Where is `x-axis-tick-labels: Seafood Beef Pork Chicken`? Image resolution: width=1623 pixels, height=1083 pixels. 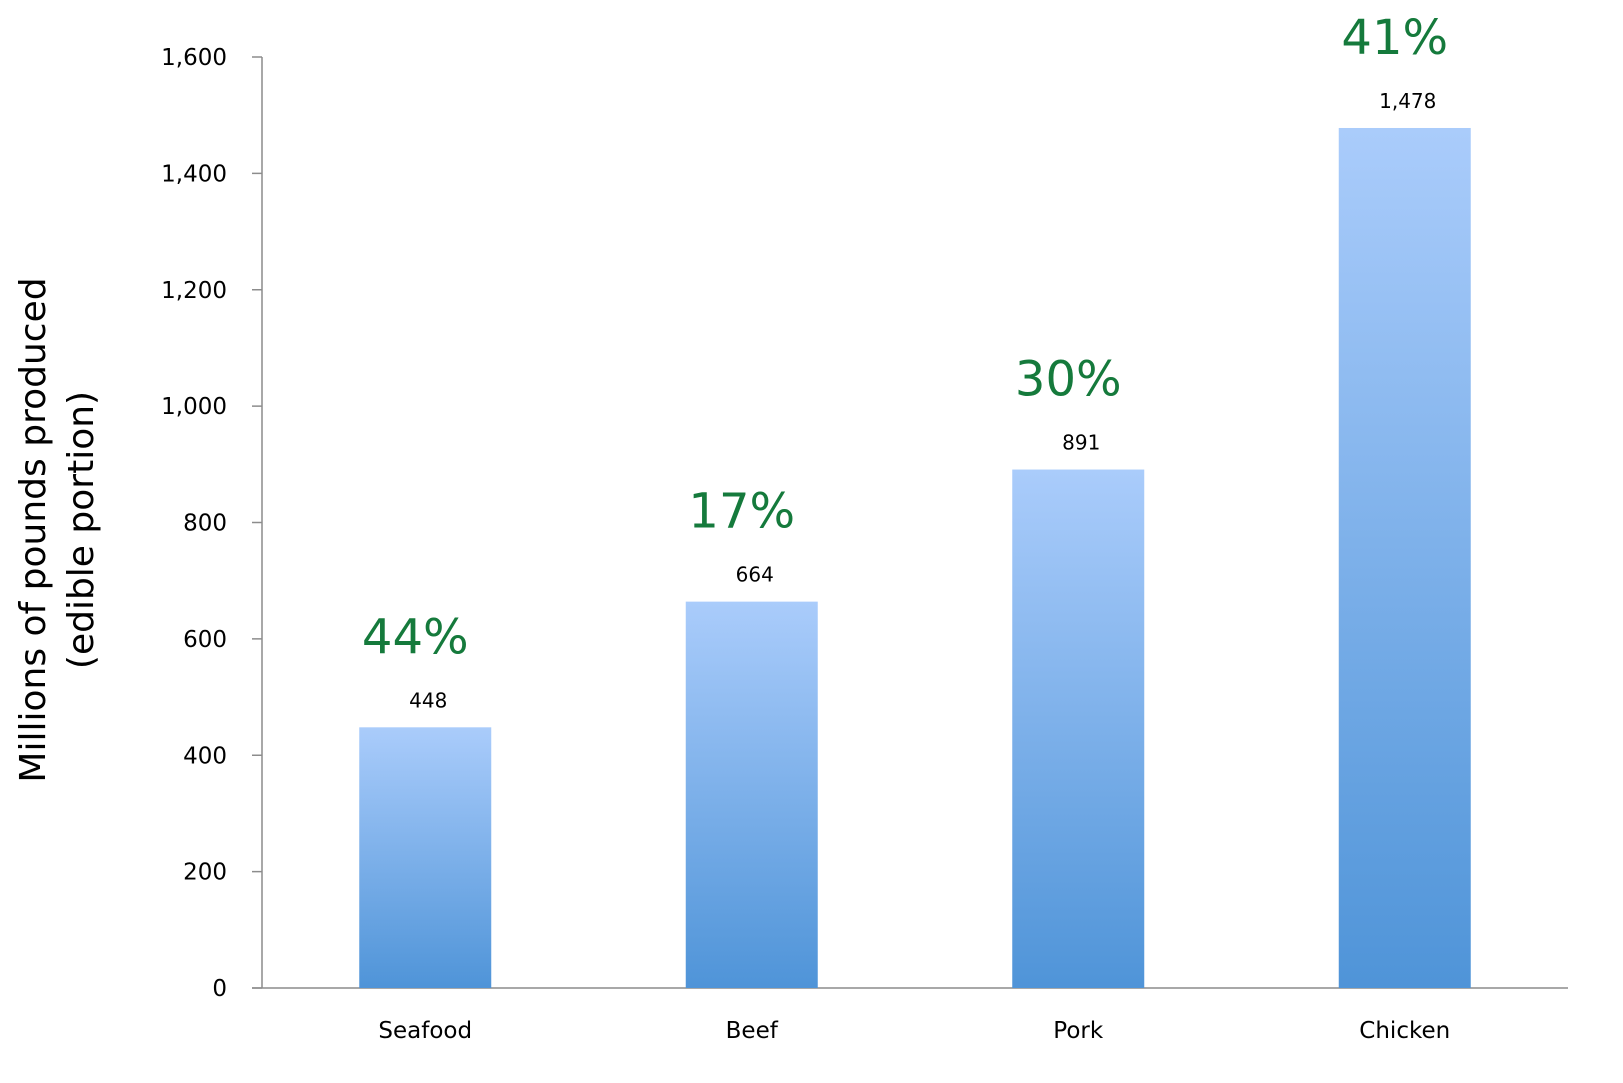
x-axis-tick-labels: Seafood Beef Pork Chicken is located at coordinates (914, 1031).